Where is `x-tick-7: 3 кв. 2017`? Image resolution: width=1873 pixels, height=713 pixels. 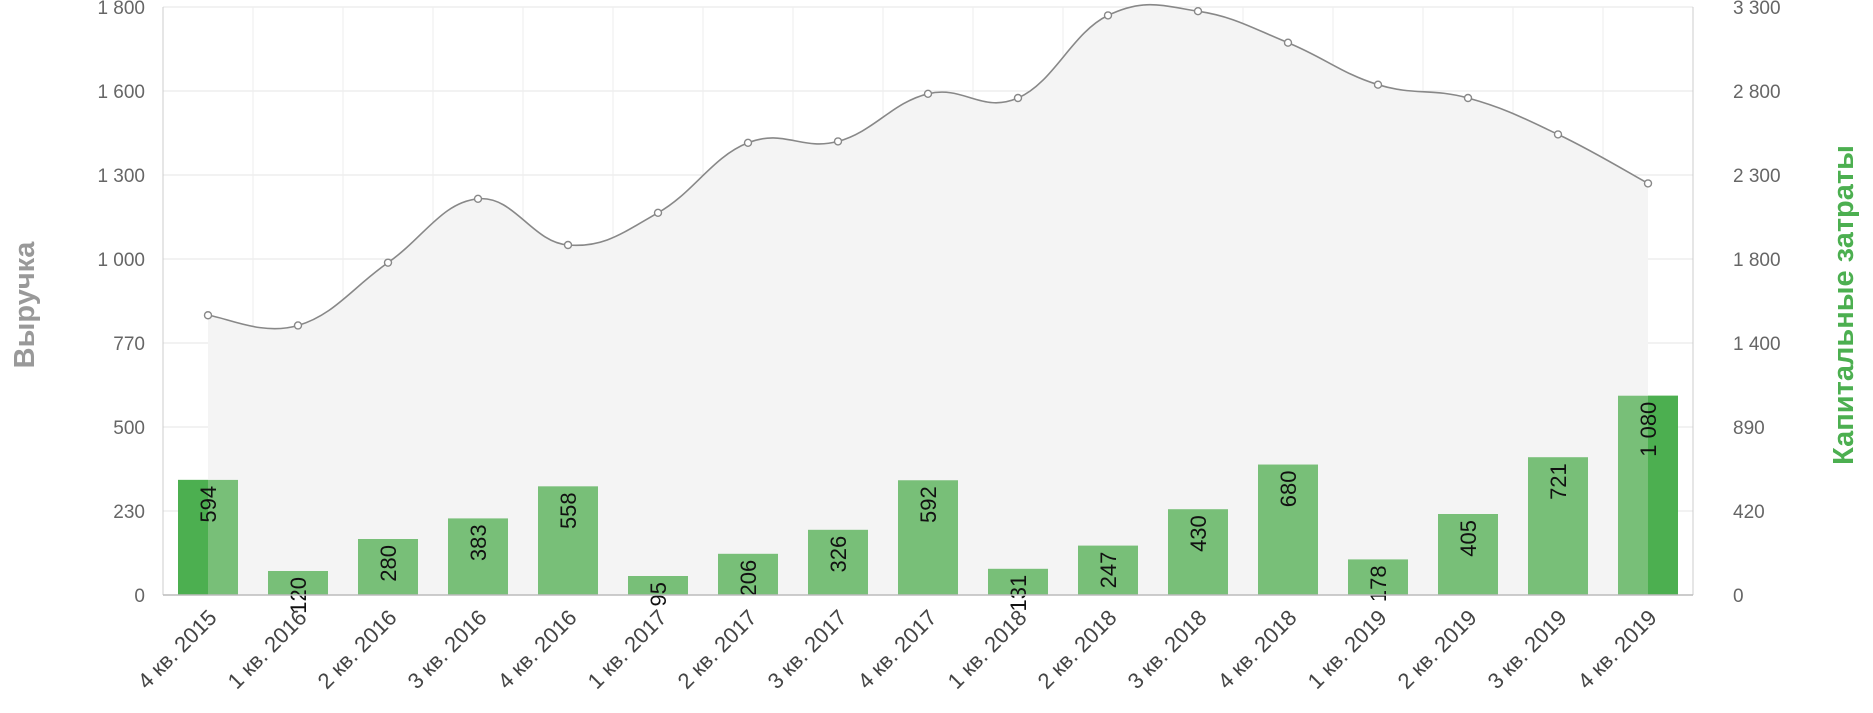 x-tick-7: 3 кв. 2017 is located at coordinates (807, 649).